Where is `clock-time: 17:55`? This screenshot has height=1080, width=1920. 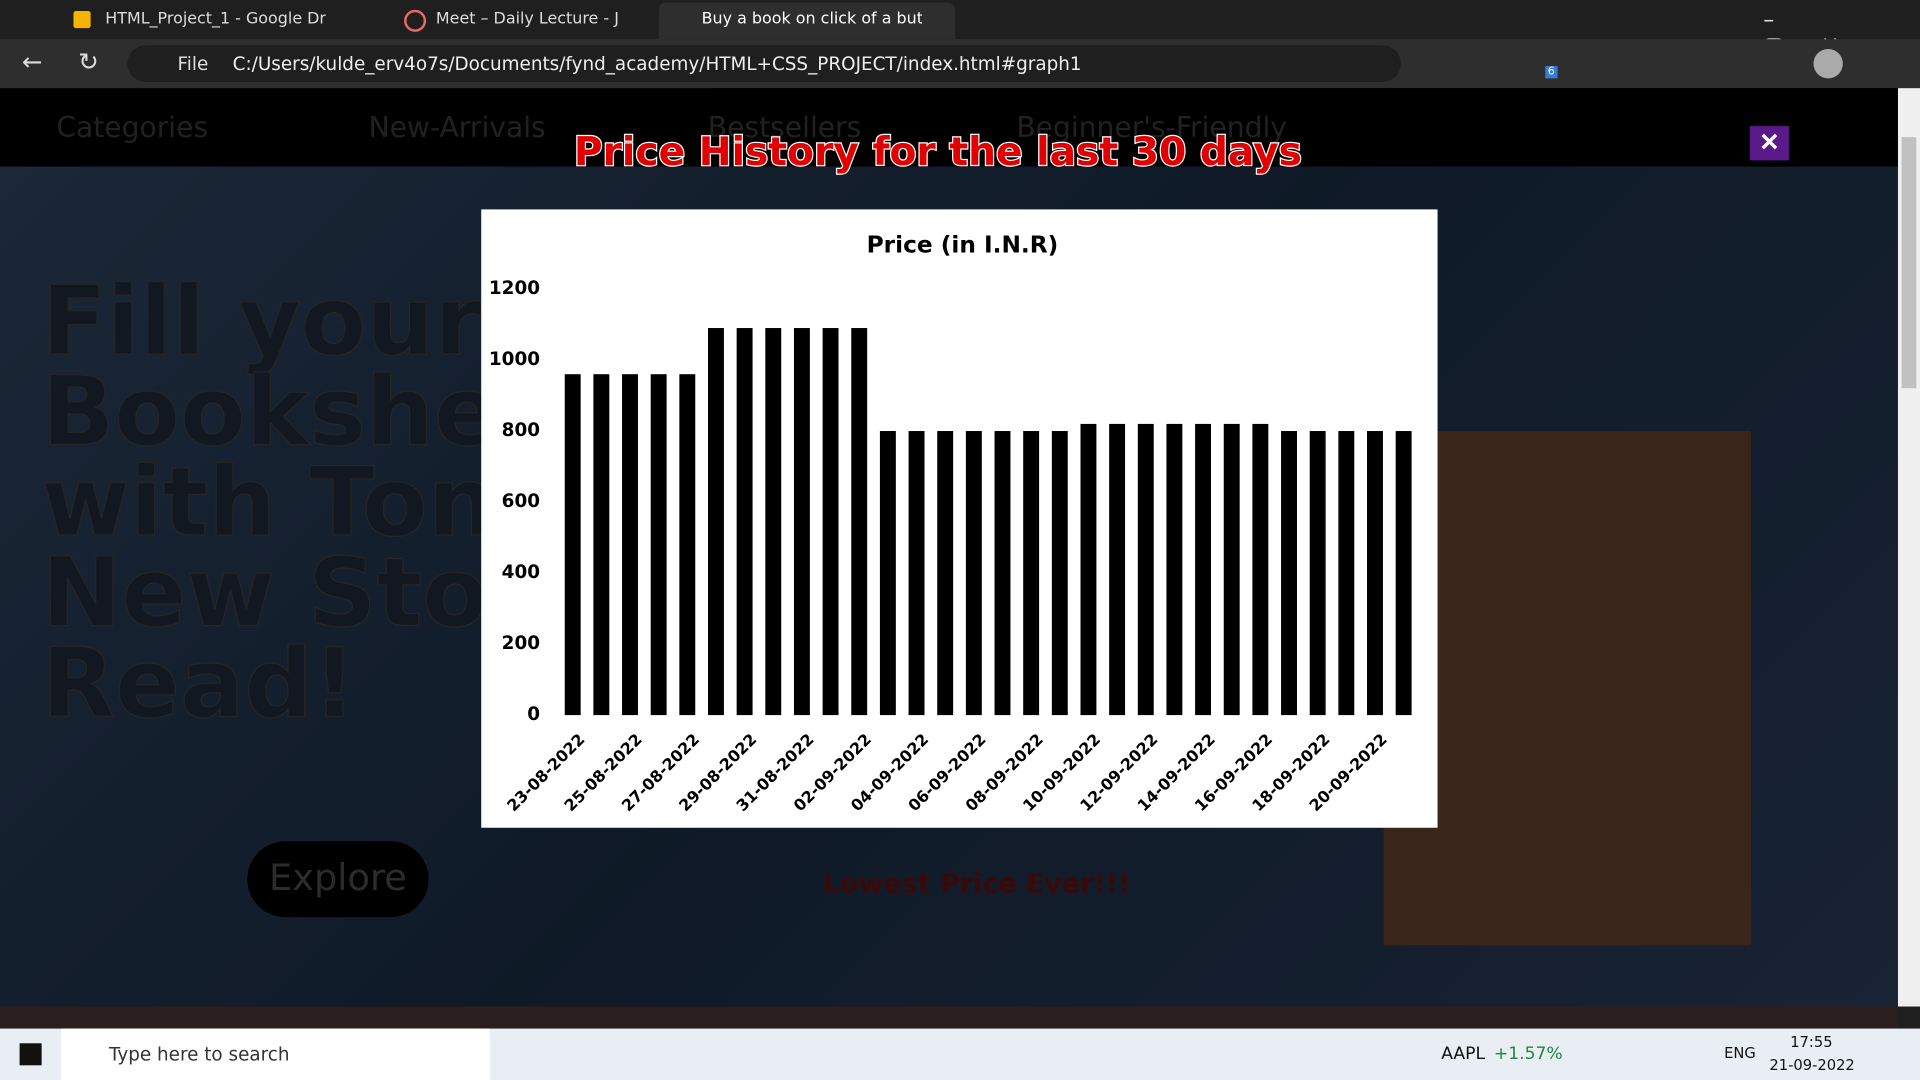 clock-time: 17:55 is located at coordinates (1811, 1042).